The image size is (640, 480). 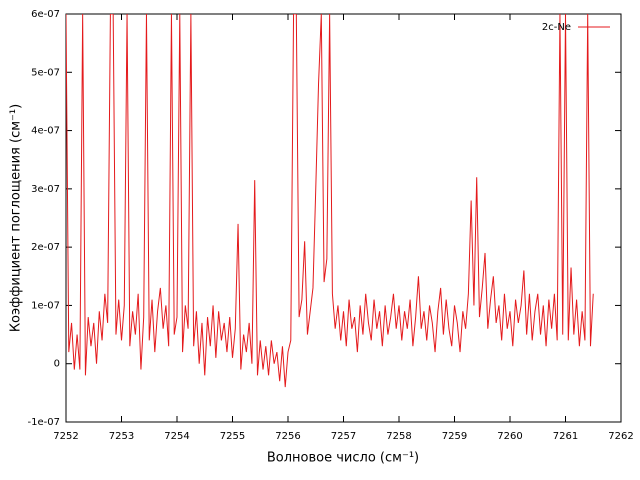 What do you see at coordinates (44, 422) in the screenshot?
I see `y-tick-label: -1e-07` at bounding box center [44, 422].